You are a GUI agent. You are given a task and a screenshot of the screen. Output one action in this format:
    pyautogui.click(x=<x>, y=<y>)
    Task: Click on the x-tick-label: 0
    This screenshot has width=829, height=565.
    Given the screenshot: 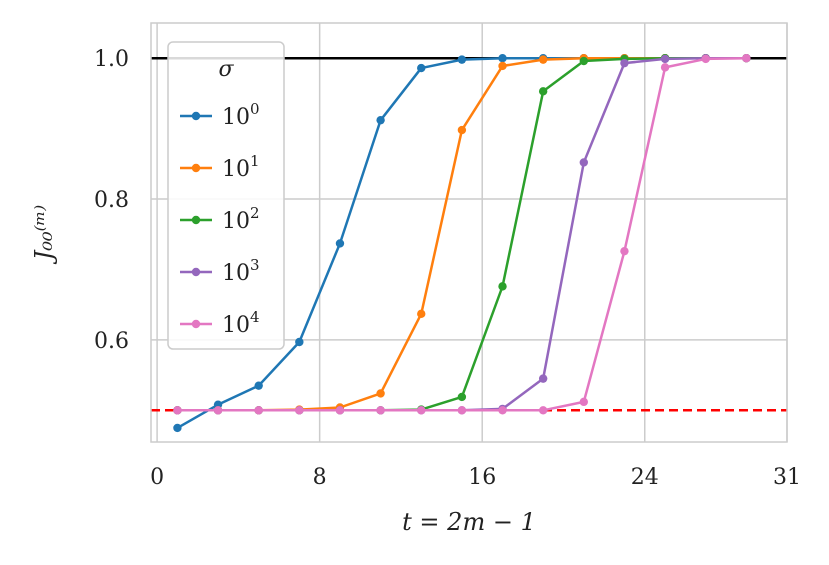 What is the action you would take?
    pyautogui.click(x=157, y=477)
    